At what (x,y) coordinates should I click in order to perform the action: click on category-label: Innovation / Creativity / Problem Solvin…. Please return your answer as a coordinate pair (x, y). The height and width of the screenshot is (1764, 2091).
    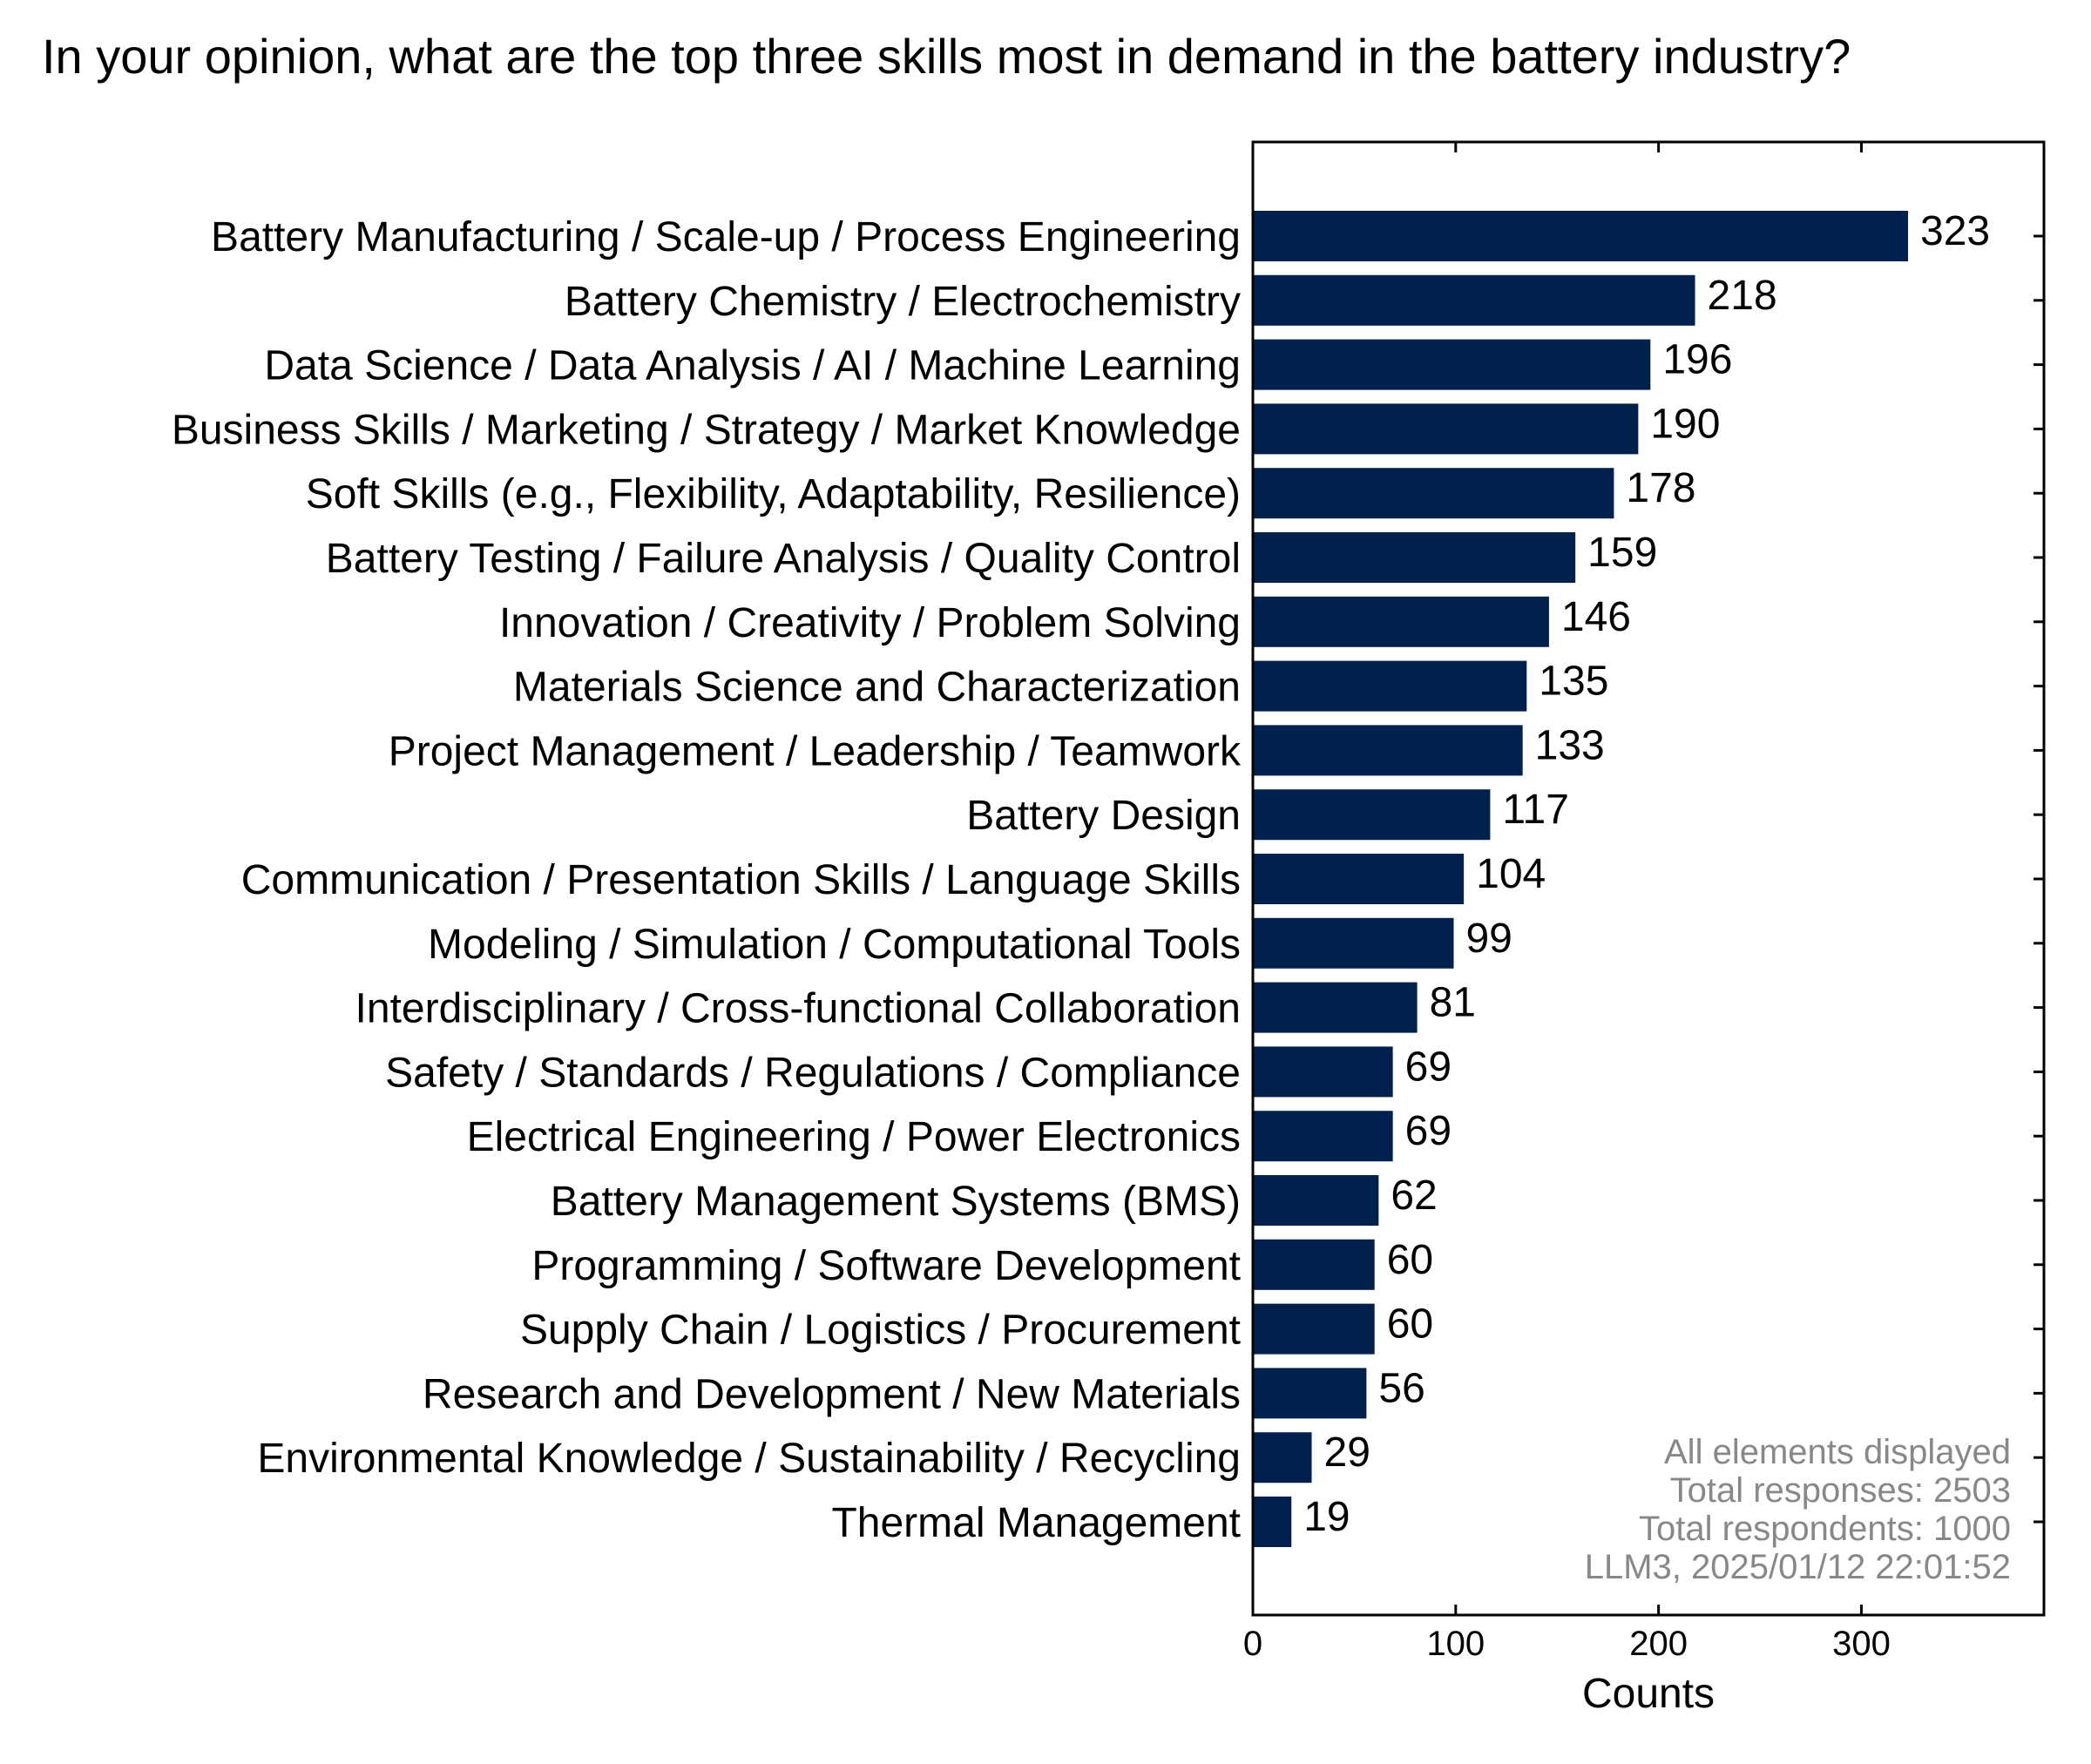
    Looking at the image, I should click on (870, 623).